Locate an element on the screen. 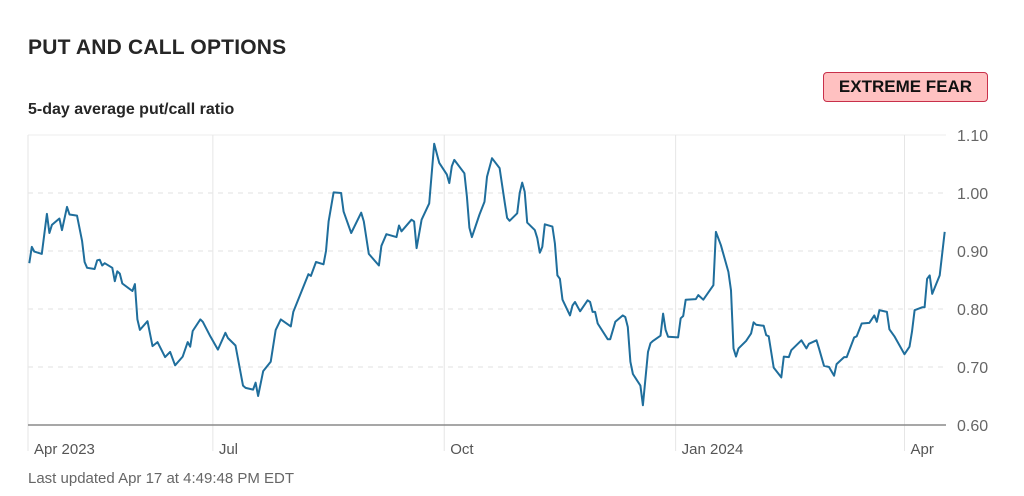 This screenshot has width=1024, height=496. x-axis: Apr 2023 Jul Oct Jan 2024 Apr is located at coordinates (484, 449).